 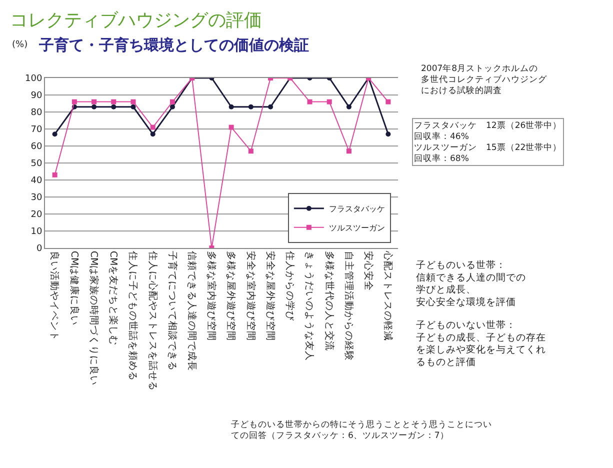 I want to click on text: 子どものいない世帯：子どもの成長、子どもの存在を楽しみや変化を与えてくれるものと評価, so click(x=481, y=343).